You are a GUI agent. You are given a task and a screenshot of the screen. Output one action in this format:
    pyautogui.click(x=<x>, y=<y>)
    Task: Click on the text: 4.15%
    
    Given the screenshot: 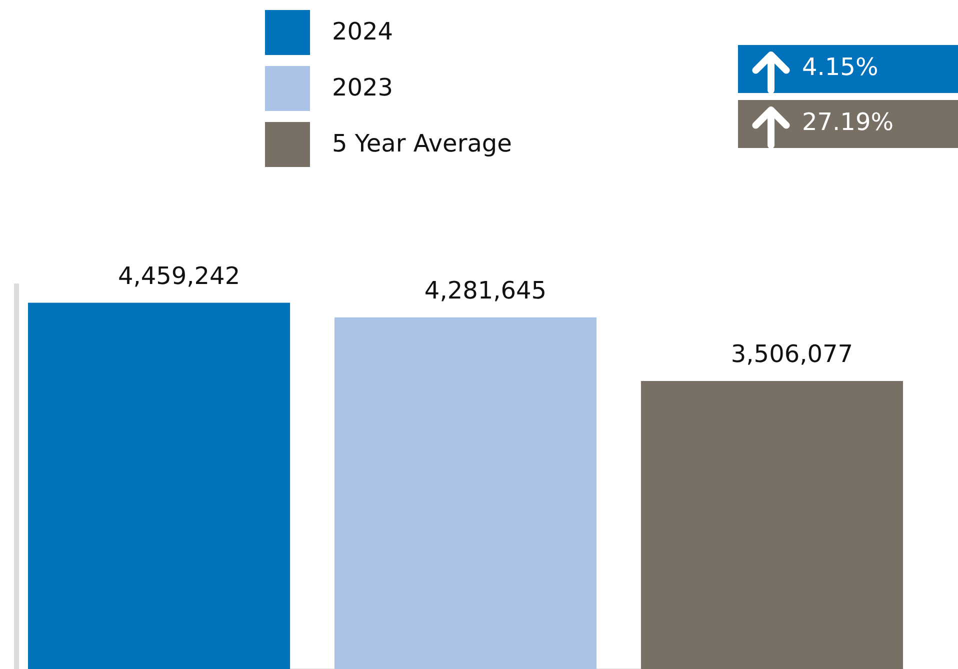 What is the action you would take?
    pyautogui.click(x=840, y=67)
    